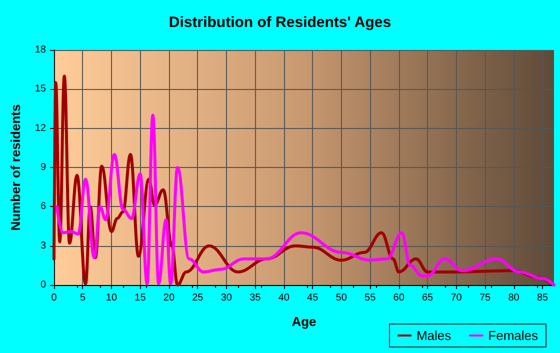  Describe the element at coordinates (313, 298) in the screenshot. I see `x-tick-label: 45` at that location.